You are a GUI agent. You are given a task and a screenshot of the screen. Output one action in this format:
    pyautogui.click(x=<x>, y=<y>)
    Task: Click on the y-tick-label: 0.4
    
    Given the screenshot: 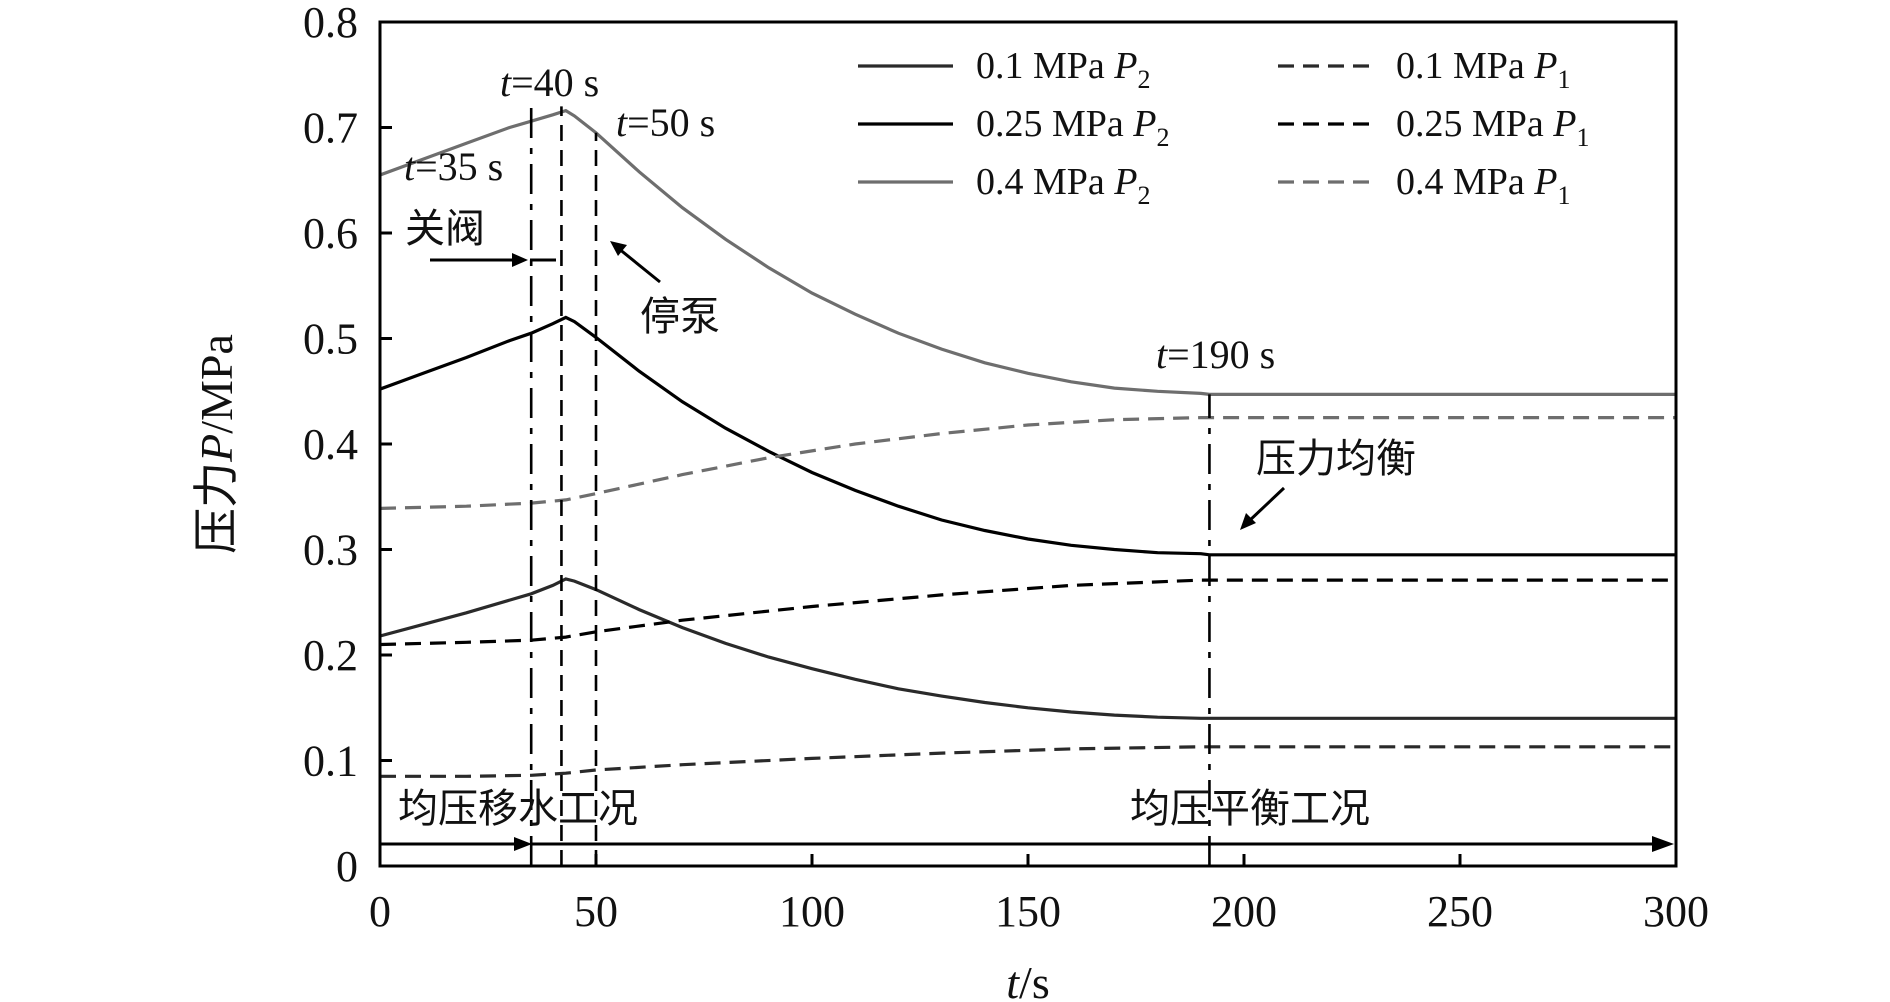 What is the action you would take?
    pyautogui.click(x=330, y=444)
    